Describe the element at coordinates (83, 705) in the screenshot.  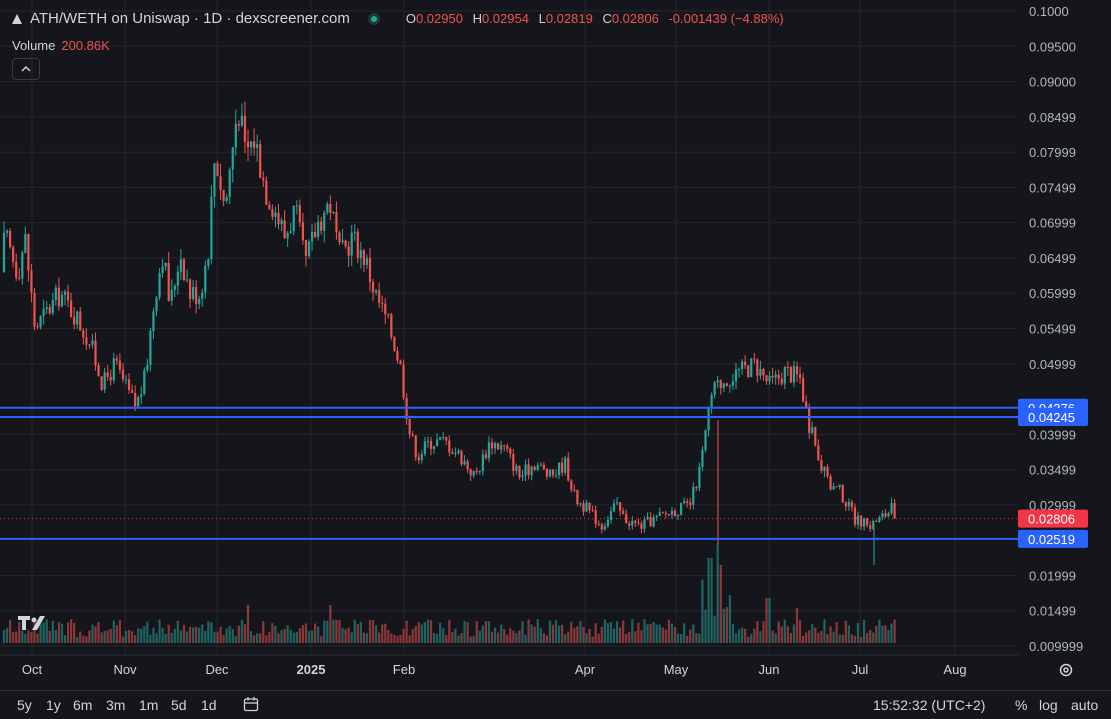
I see `timeframe-6m: 6m` at that location.